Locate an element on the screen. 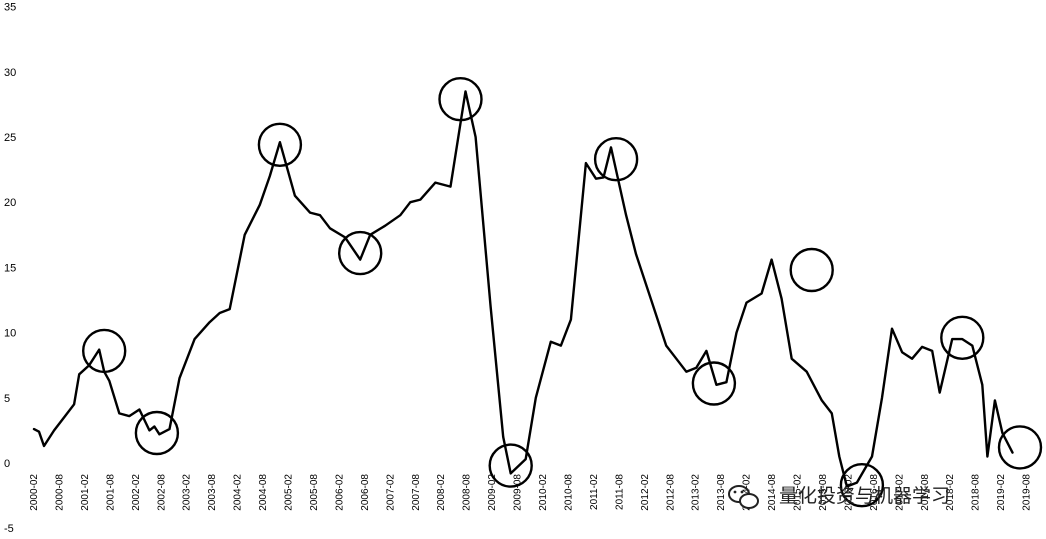 The height and width of the screenshot is (539, 1046). y-tick-label: 20 is located at coordinates (10, 203).